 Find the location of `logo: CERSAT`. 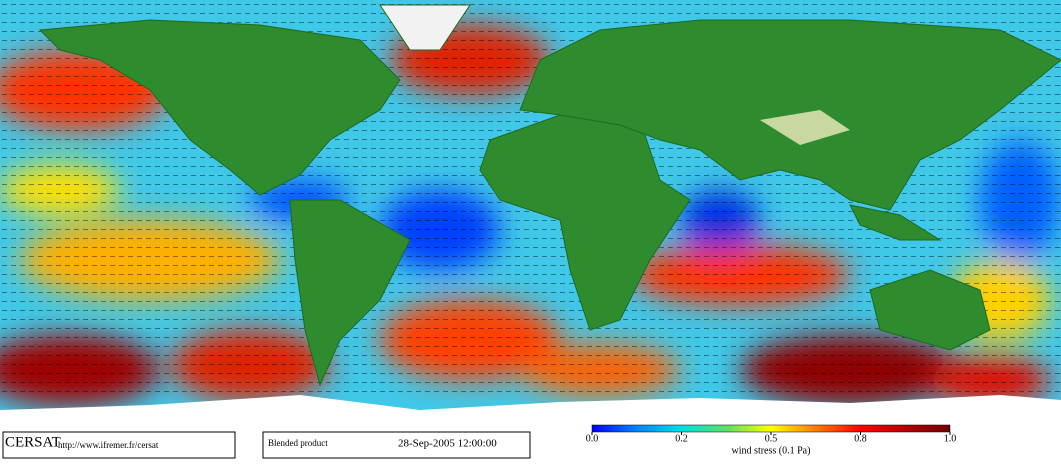

logo: CERSAT is located at coordinates (33, 442).